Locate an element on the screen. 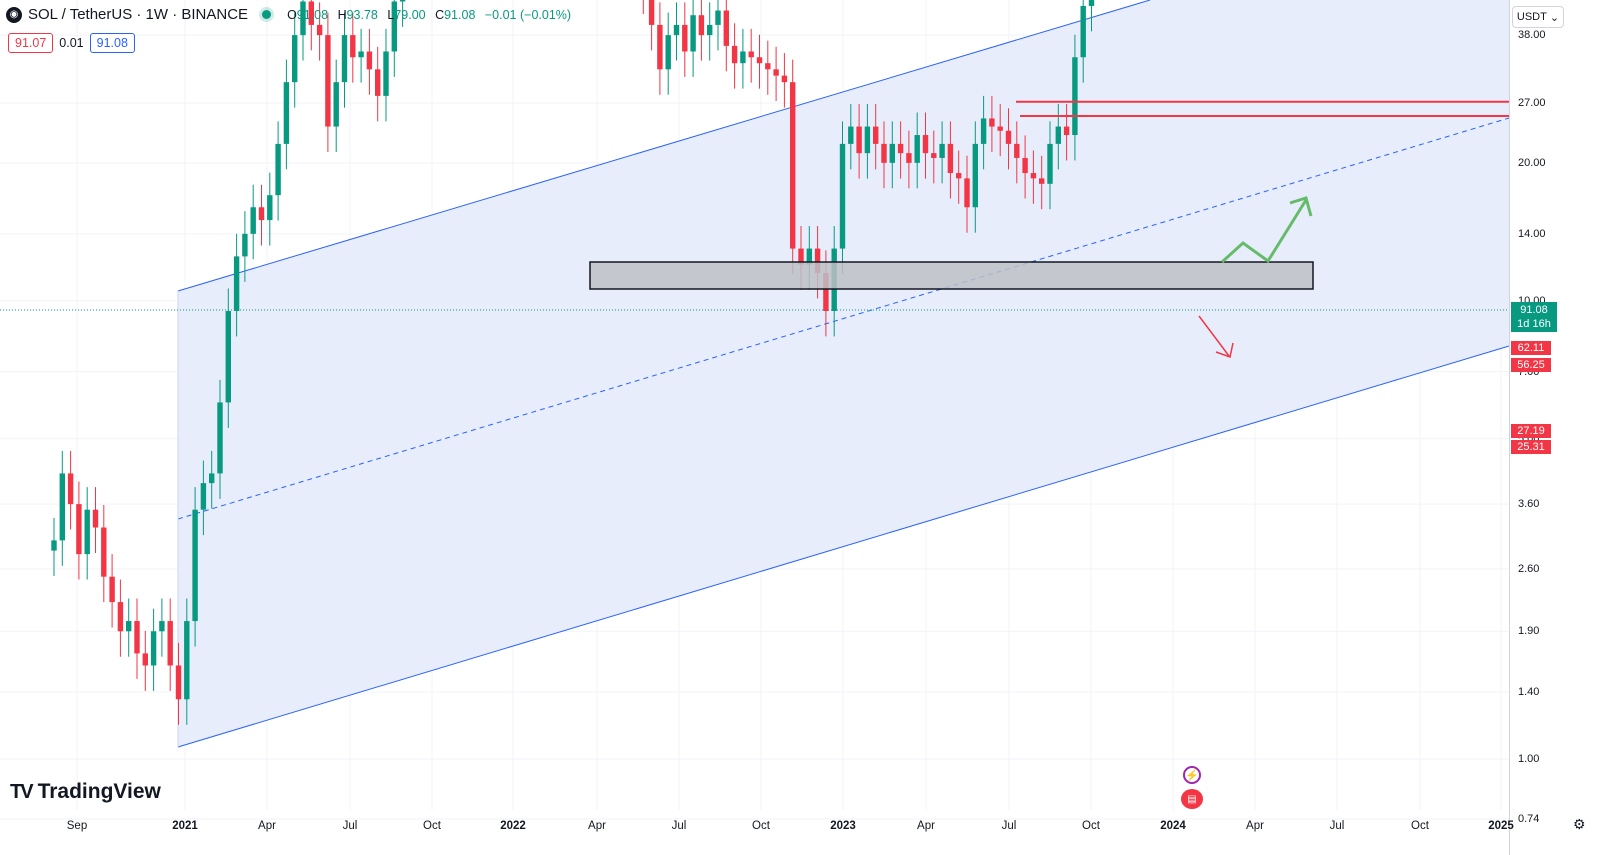 The height and width of the screenshot is (855, 1599). y-tick-label: 27.00 is located at coordinates (1532, 103).